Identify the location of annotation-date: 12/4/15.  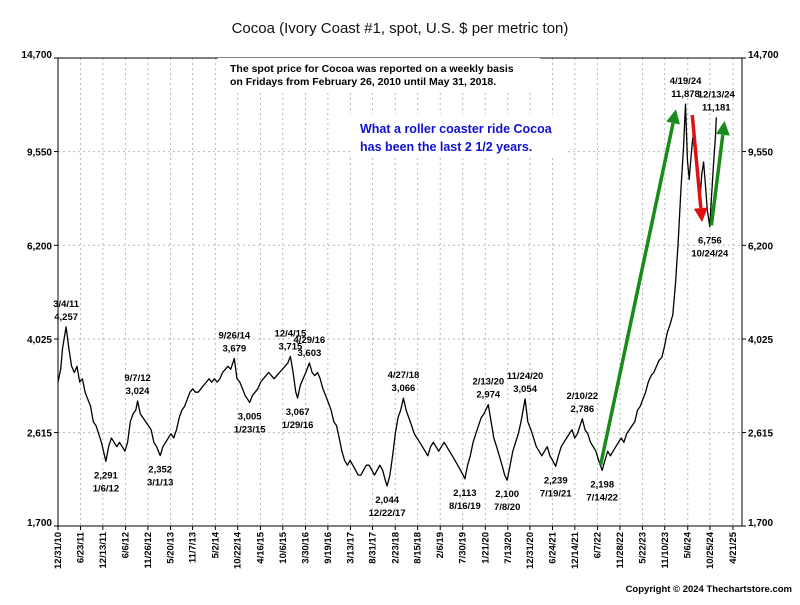
(291, 333).